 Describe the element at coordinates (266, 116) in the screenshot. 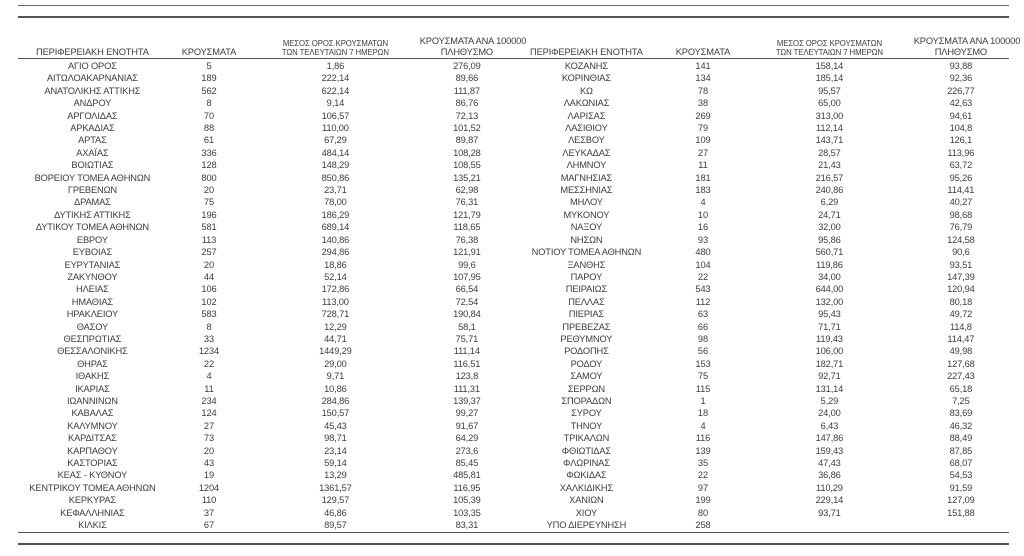

I see `table-row: ΑΡΓΟΛΙΔΑΣ 70 106,57 72,13` at that location.